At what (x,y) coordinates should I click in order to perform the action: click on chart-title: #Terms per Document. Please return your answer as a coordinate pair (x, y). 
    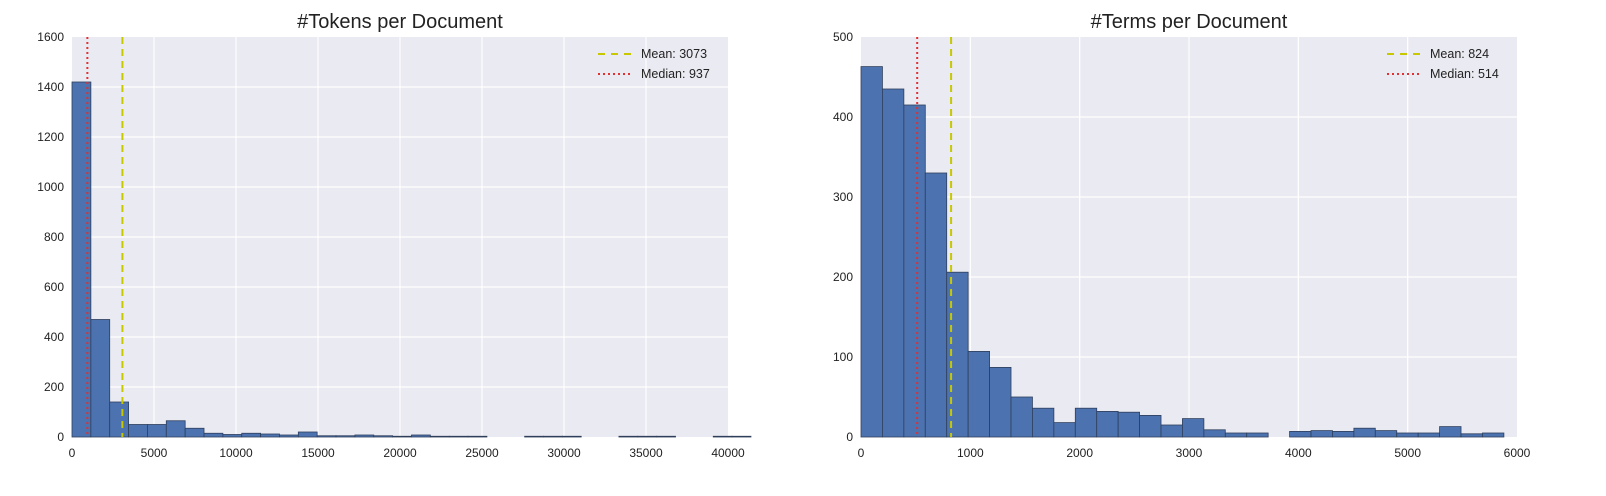
    Looking at the image, I should click on (1189, 22).